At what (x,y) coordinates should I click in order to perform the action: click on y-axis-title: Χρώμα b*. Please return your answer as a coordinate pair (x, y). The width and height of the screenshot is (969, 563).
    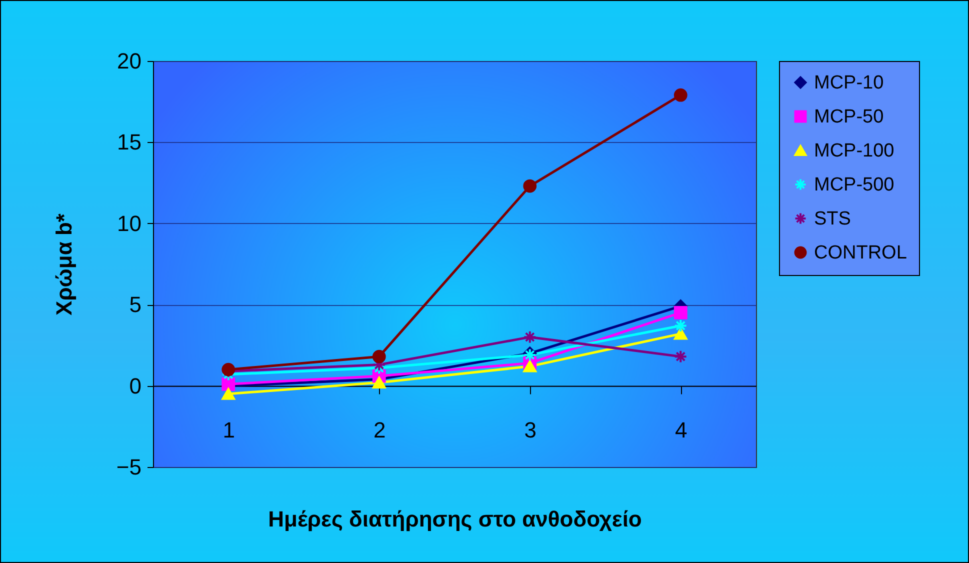
    Looking at the image, I should click on (63, 264).